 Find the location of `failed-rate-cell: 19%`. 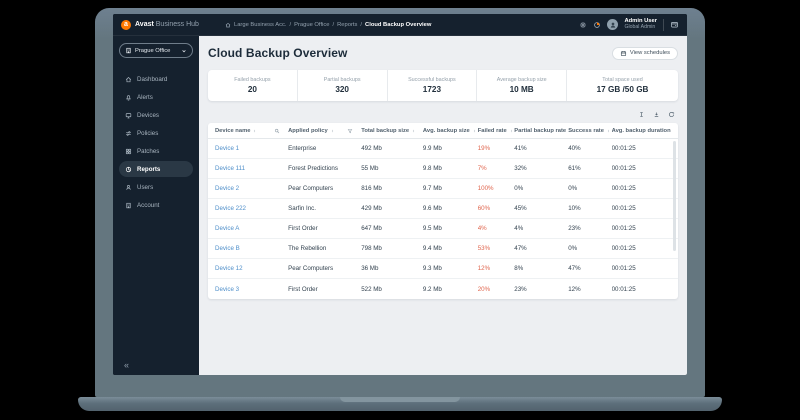

failed-rate-cell: 19% is located at coordinates (484, 148).